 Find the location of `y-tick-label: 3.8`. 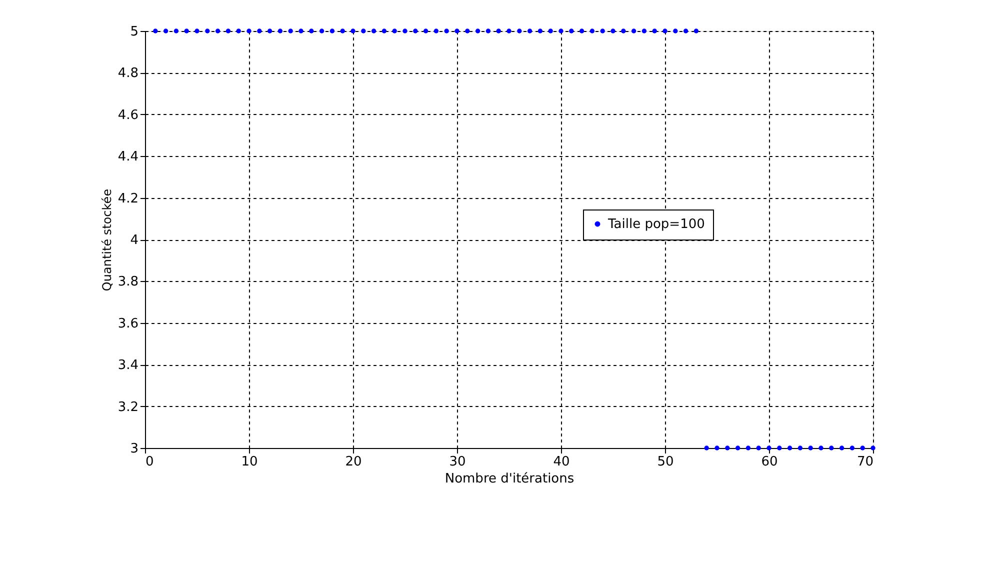

y-tick-label: 3.8 is located at coordinates (128, 282).